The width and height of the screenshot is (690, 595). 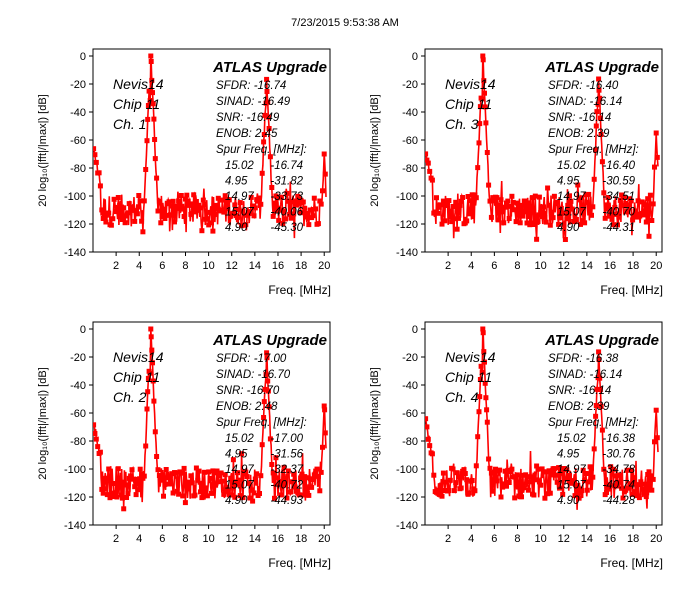 I want to click on spur-level: -31.82, so click(x=286, y=182).